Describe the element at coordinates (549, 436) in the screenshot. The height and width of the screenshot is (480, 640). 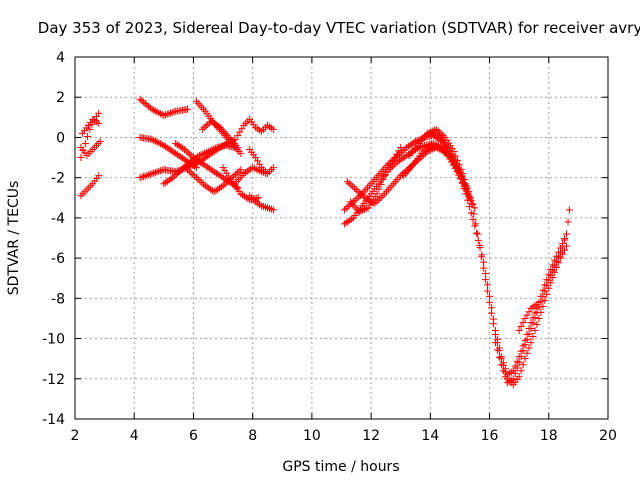
I see `x-tick-label: 18` at that location.